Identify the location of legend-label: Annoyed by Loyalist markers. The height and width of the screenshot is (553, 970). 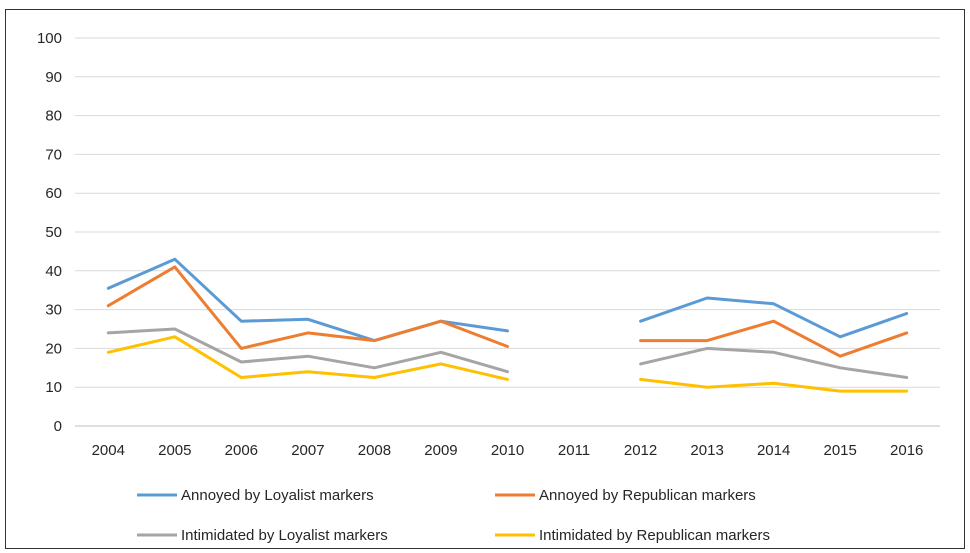
(277, 495).